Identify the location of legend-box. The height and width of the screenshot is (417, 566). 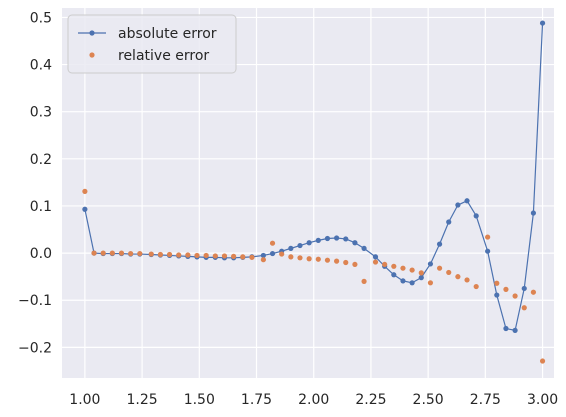
(152, 44).